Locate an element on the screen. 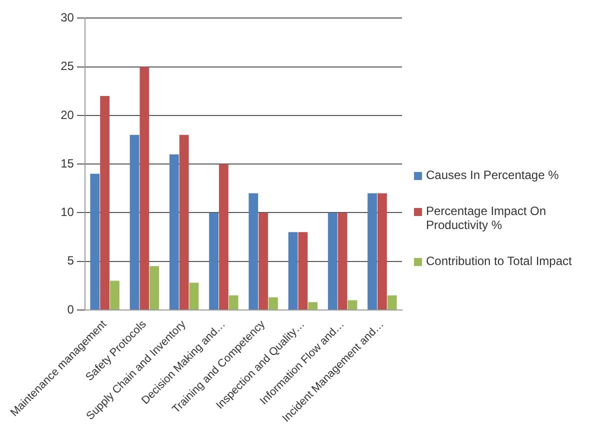 The image size is (598, 440). y-tick-label: 10 is located at coordinates (67, 212).